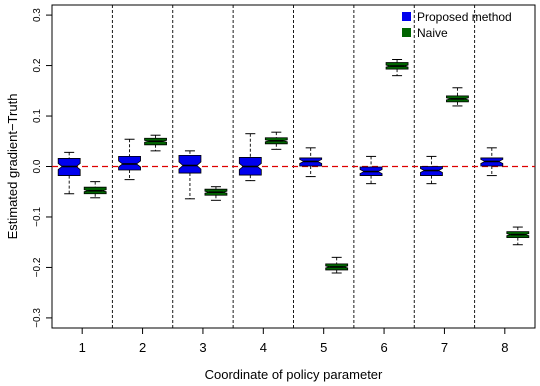 The width and height of the screenshot is (540, 386). I want to click on x-tick-label: 8, so click(504, 347).